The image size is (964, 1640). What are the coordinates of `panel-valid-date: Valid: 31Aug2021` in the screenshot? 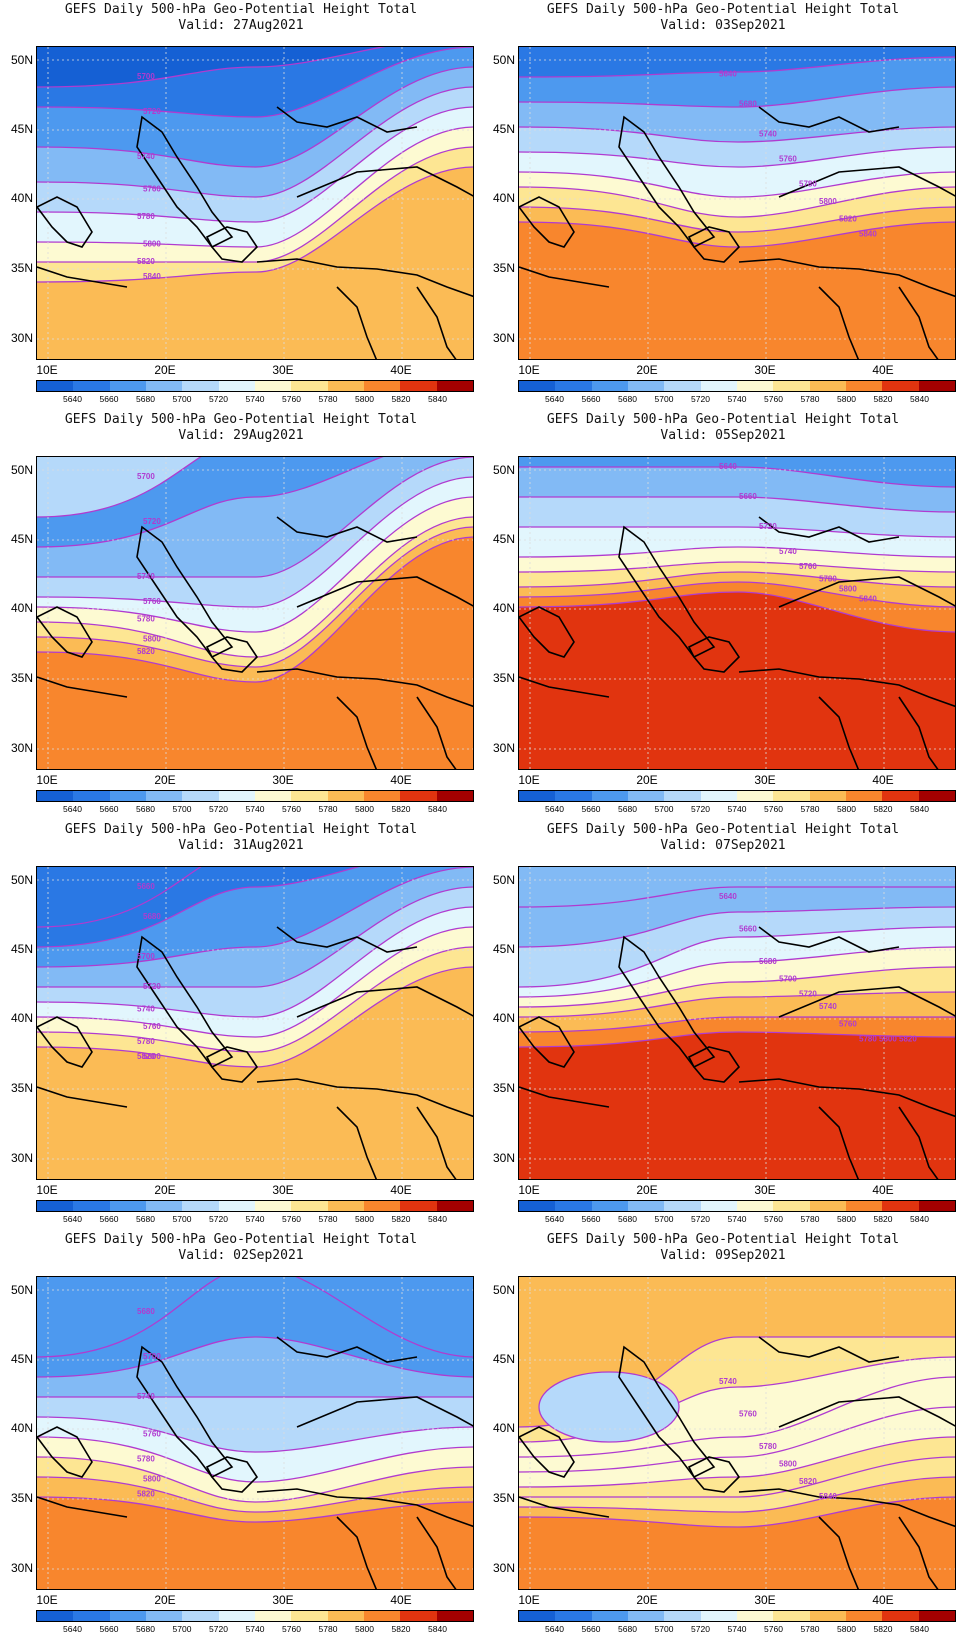 It's located at (241, 845).